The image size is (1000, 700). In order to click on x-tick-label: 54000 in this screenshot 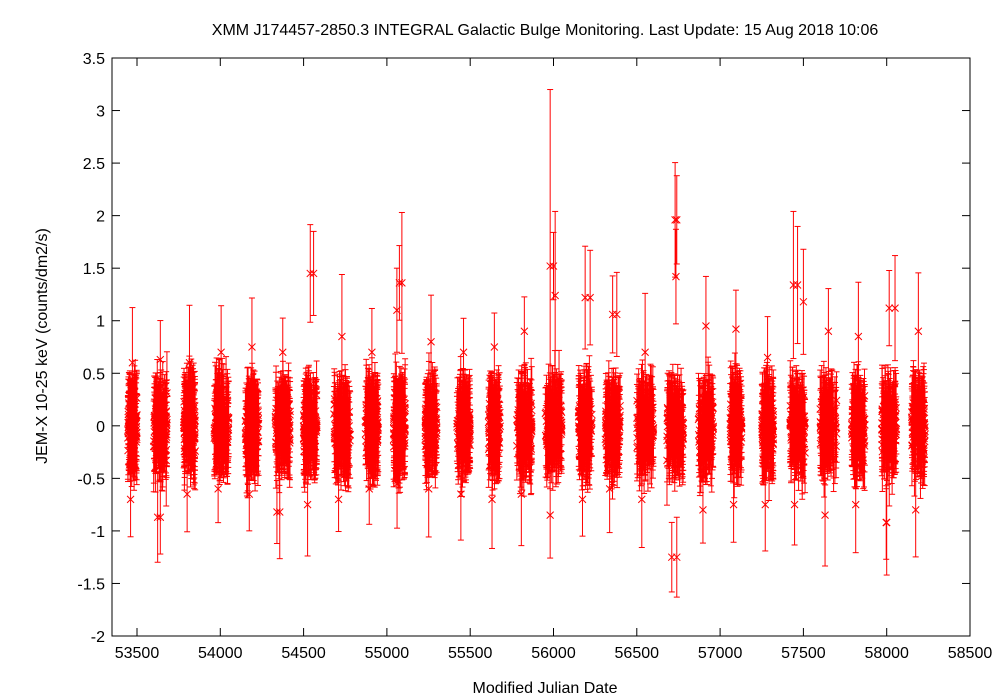, I will do `click(220, 653)`.